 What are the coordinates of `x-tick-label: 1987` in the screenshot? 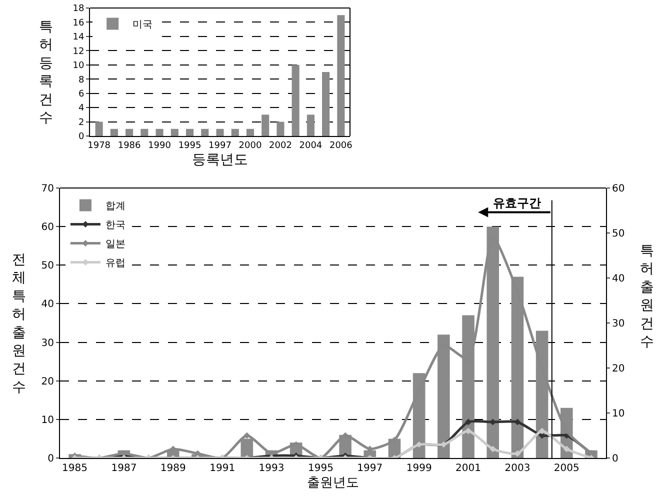 It's located at (124, 468).